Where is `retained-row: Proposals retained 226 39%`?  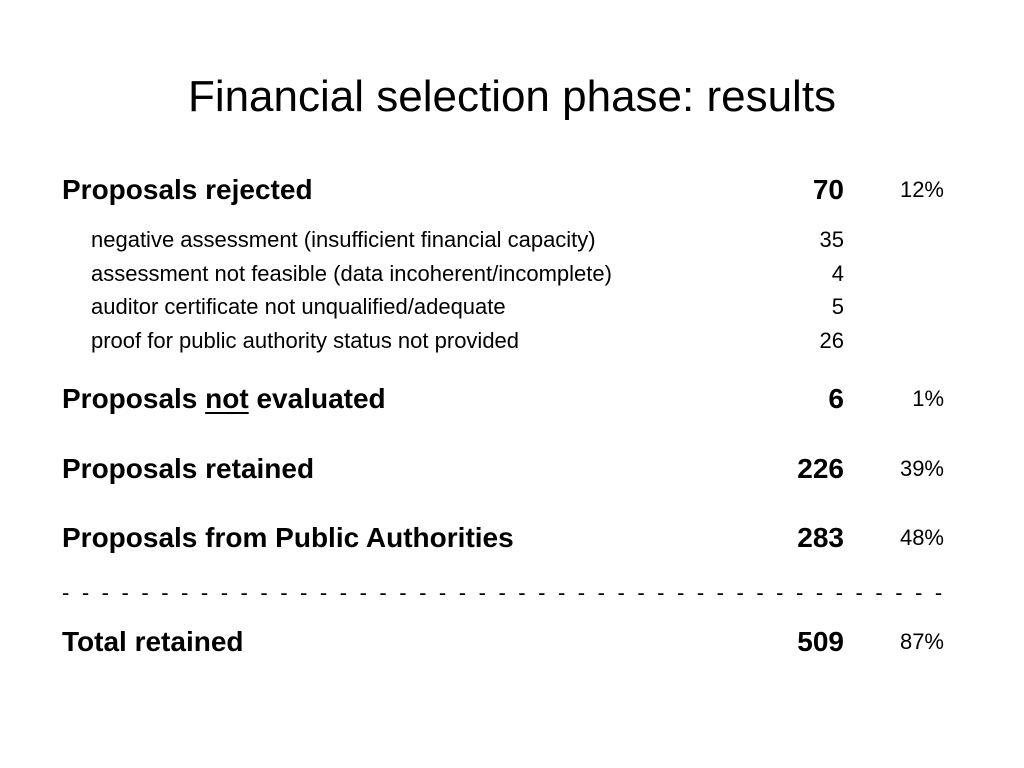
retained-row: Proposals retained 226 39% is located at coordinates (512, 469).